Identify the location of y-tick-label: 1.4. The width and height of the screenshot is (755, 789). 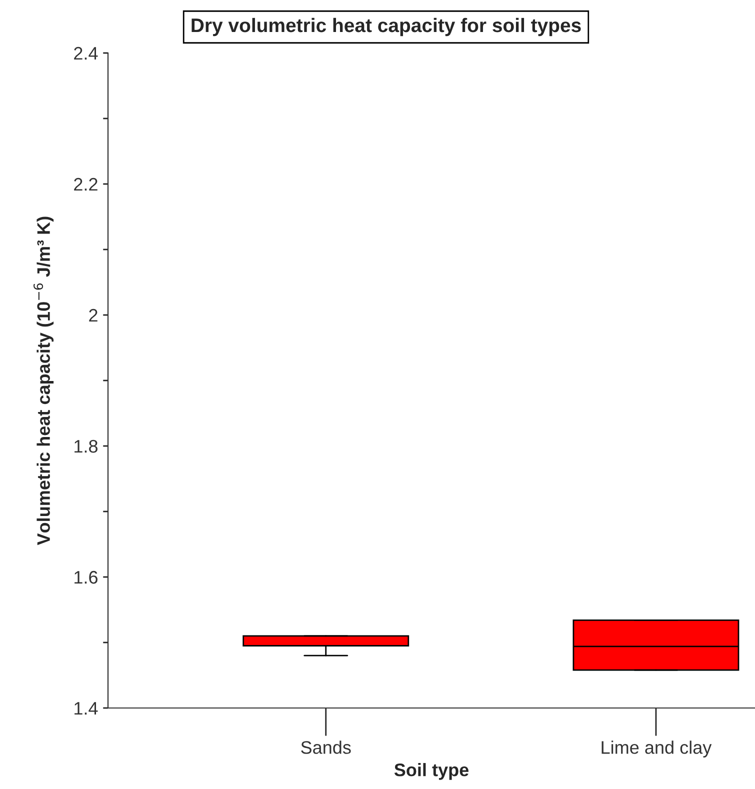
(86, 708).